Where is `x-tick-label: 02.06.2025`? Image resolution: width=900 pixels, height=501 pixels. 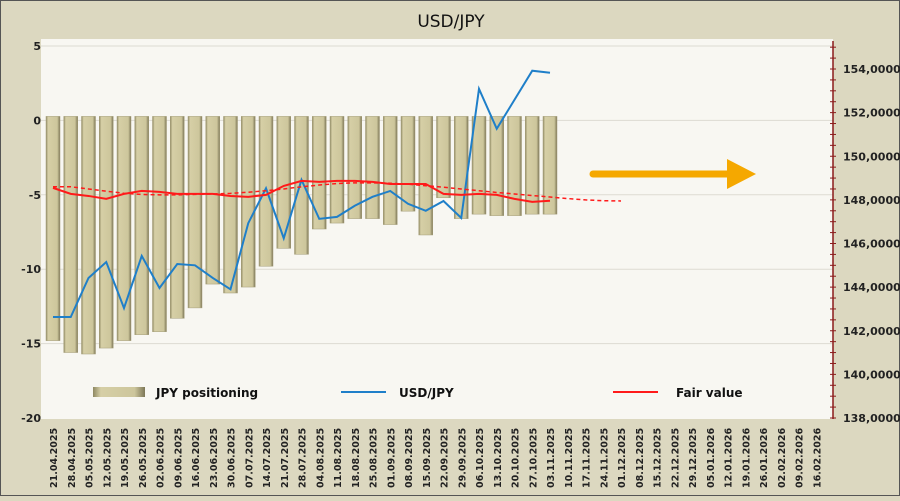
x-tick-label: 02.06.2025 is located at coordinates (161, 458).